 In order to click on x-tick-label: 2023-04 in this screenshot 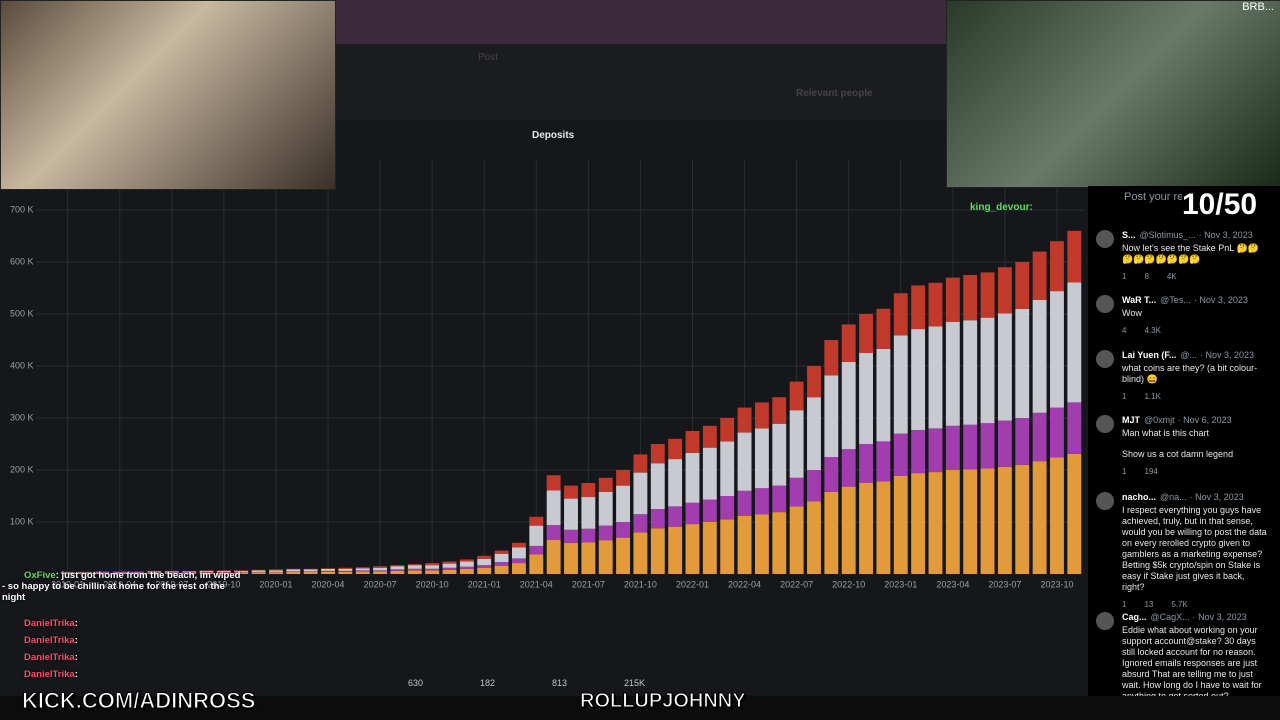, I will do `click(952, 584)`.